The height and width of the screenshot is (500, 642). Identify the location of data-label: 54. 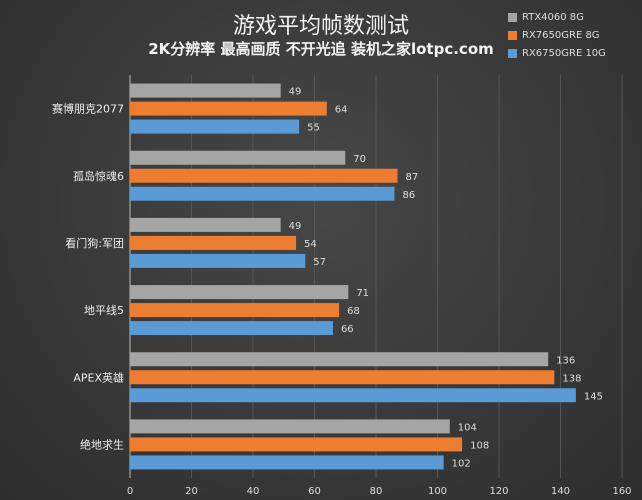
(310, 244).